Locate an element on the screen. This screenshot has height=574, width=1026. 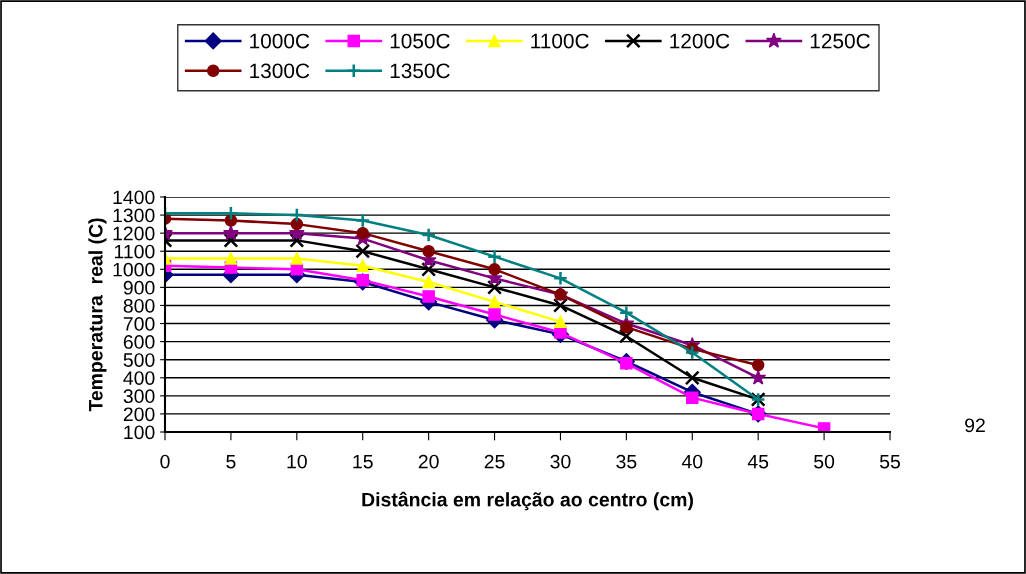
y-tick-label: 1400 is located at coordinates (134, 197).